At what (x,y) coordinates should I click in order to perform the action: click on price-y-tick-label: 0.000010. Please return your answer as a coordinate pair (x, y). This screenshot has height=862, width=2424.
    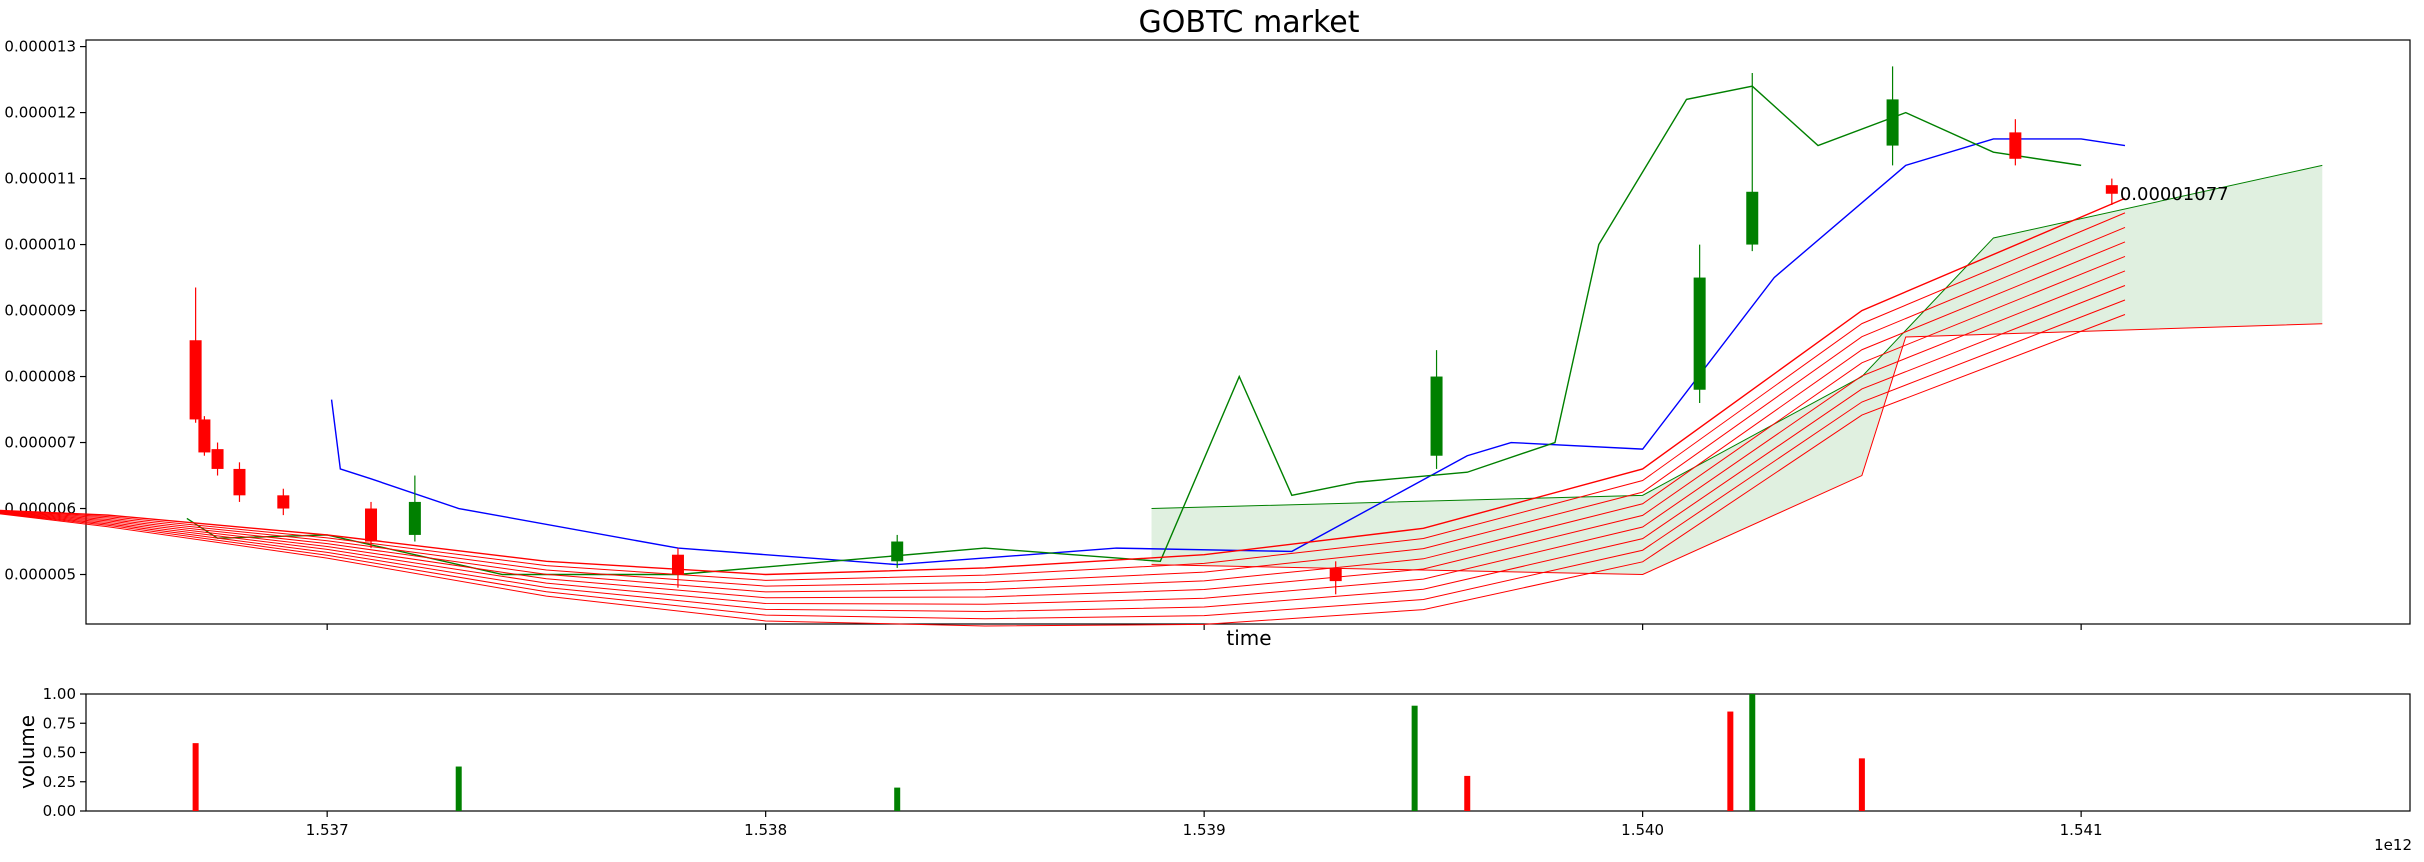
    Looking at the image, I should click on (40, 245).